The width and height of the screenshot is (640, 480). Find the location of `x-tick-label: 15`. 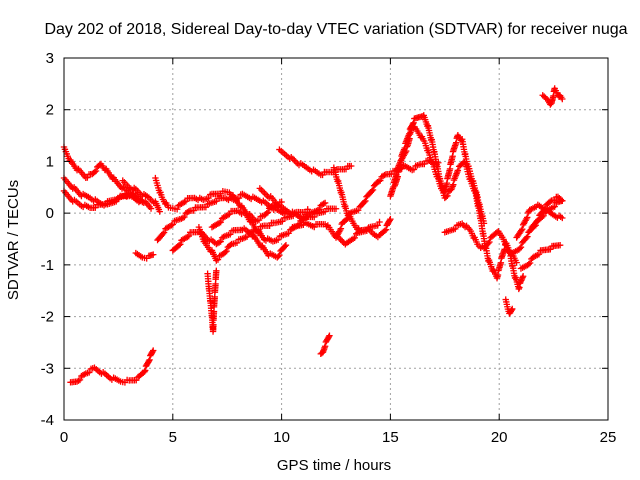

x-tick-label: 15 is located at coordinates (390, 437).